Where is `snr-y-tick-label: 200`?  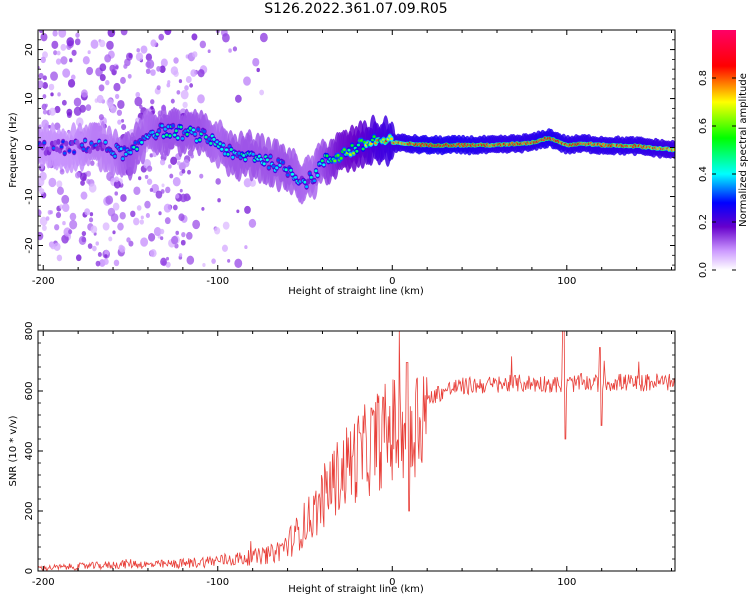 snr-y-tick-label: 200 is located at coordinates (29, 510).